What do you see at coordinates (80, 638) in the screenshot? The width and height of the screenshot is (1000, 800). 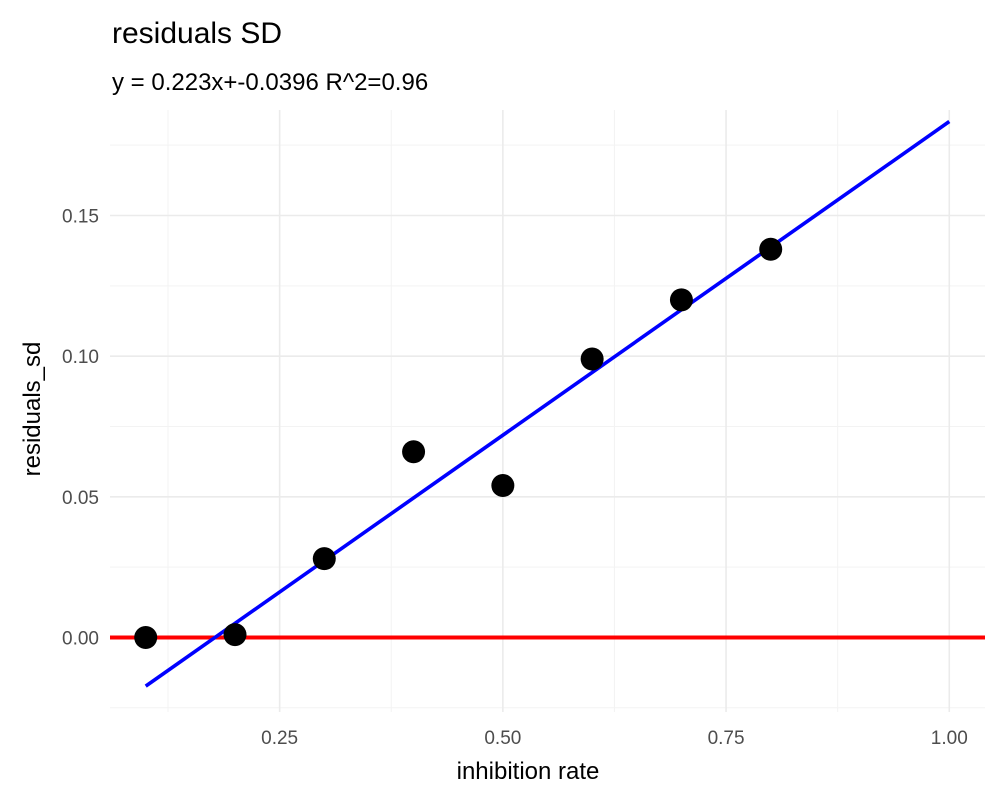 I see `y-tick-label: 0.00` at bounding box center [80, 638].